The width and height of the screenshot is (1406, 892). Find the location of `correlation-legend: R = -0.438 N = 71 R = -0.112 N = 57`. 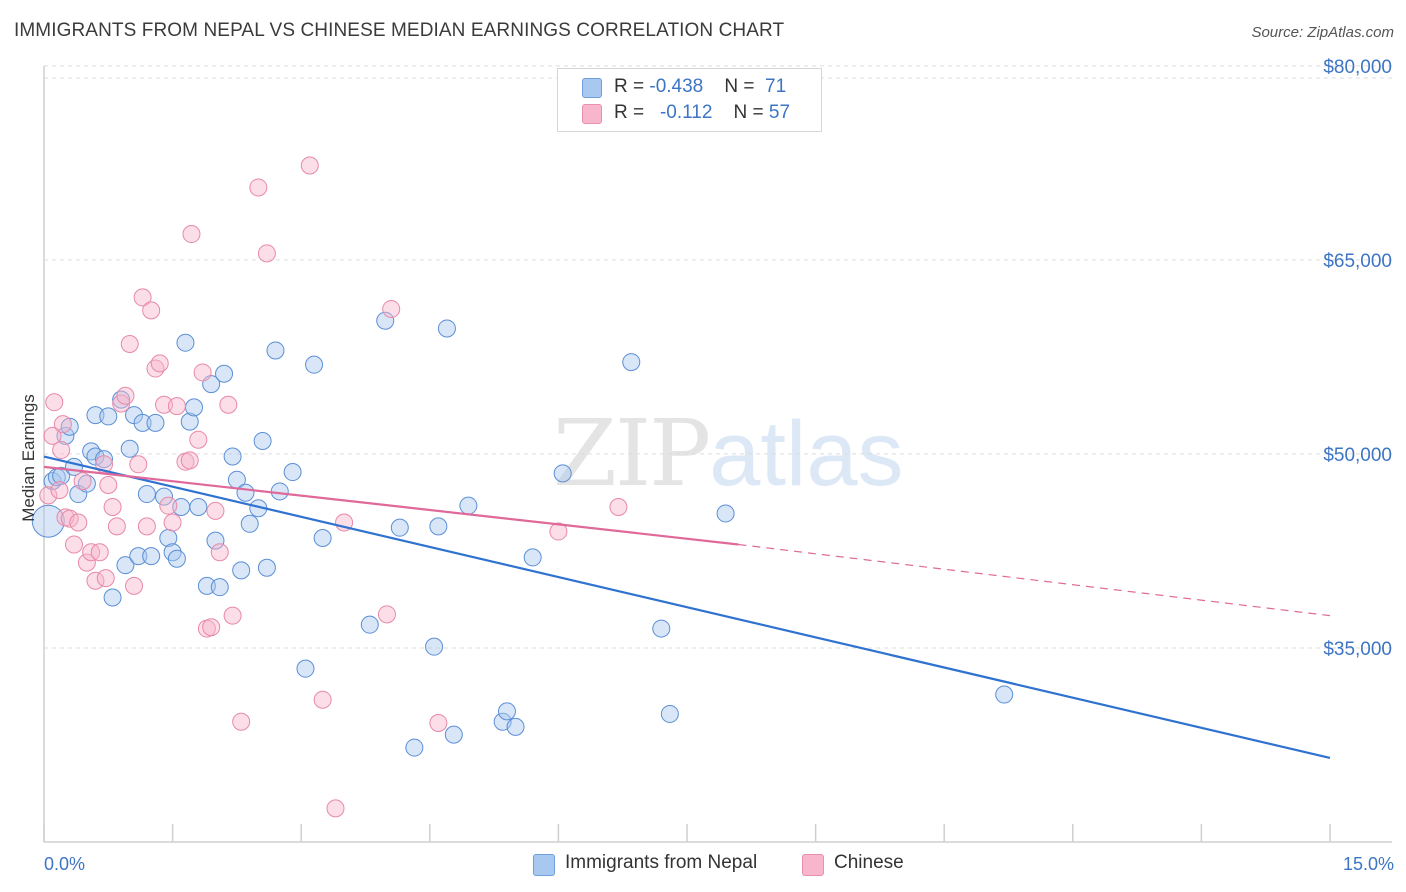

correlation-legend: R = -0.438 N = 71 R = -0.112 N = 57 is located at coordinates (689, 100).